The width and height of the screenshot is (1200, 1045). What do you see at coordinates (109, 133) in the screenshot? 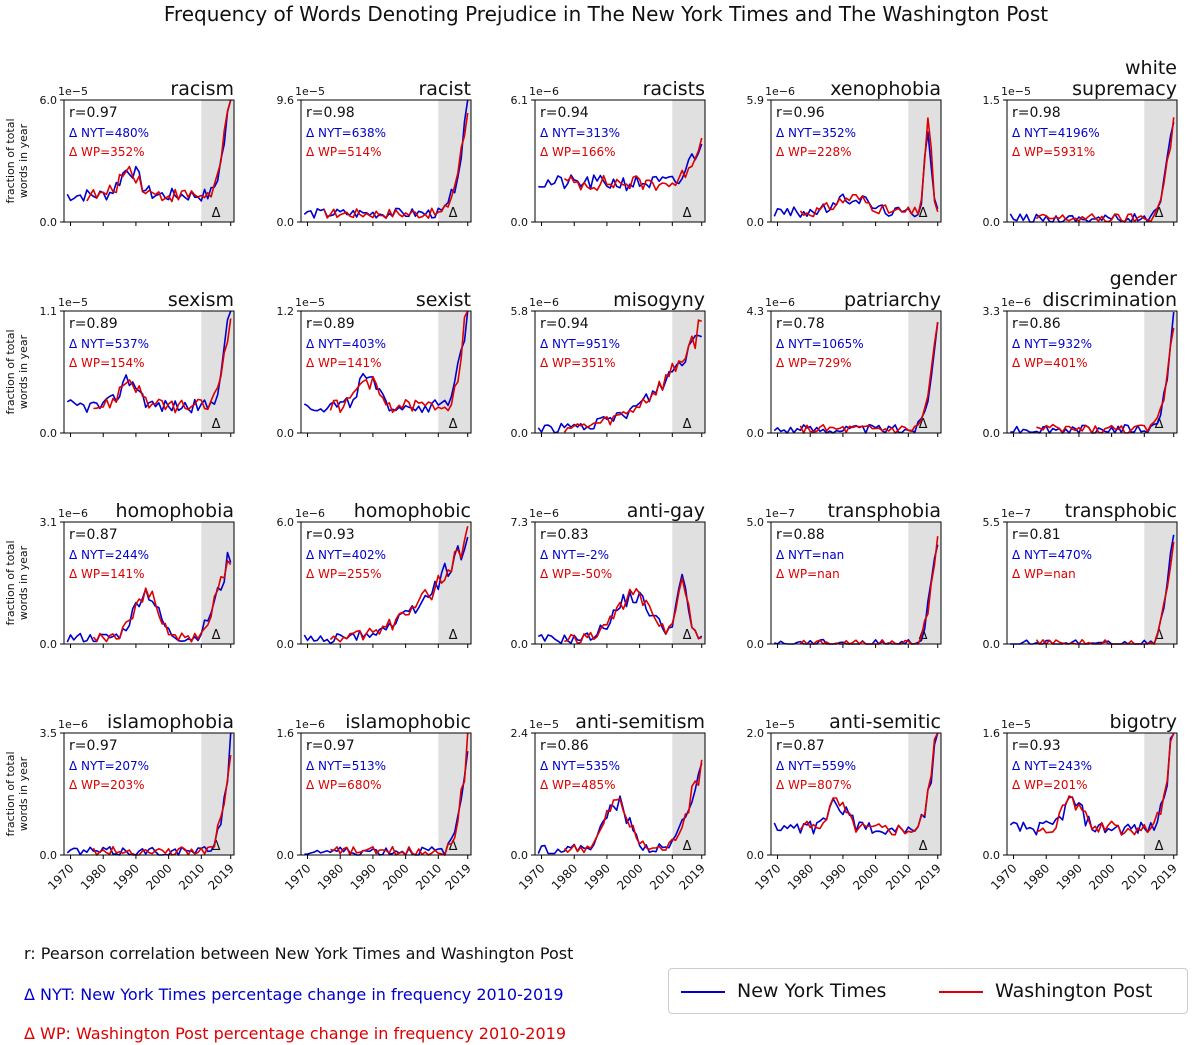
I see `panel-nyt-change: Δ NYT=480%` at bounding box center [109, 133].